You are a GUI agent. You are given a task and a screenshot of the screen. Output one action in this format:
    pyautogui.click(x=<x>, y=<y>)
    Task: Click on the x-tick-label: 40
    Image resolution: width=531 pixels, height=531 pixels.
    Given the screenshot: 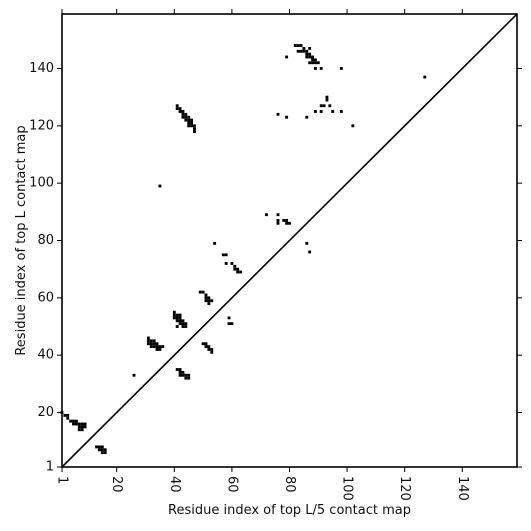 What is the action you would take?
    pyautogui.click(x=174, y=484)
    